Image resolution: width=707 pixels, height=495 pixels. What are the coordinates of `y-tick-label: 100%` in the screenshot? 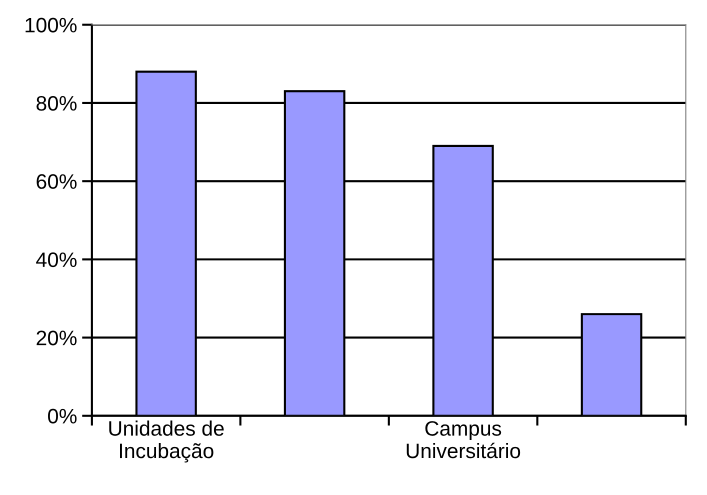 It's located at (51, 25).